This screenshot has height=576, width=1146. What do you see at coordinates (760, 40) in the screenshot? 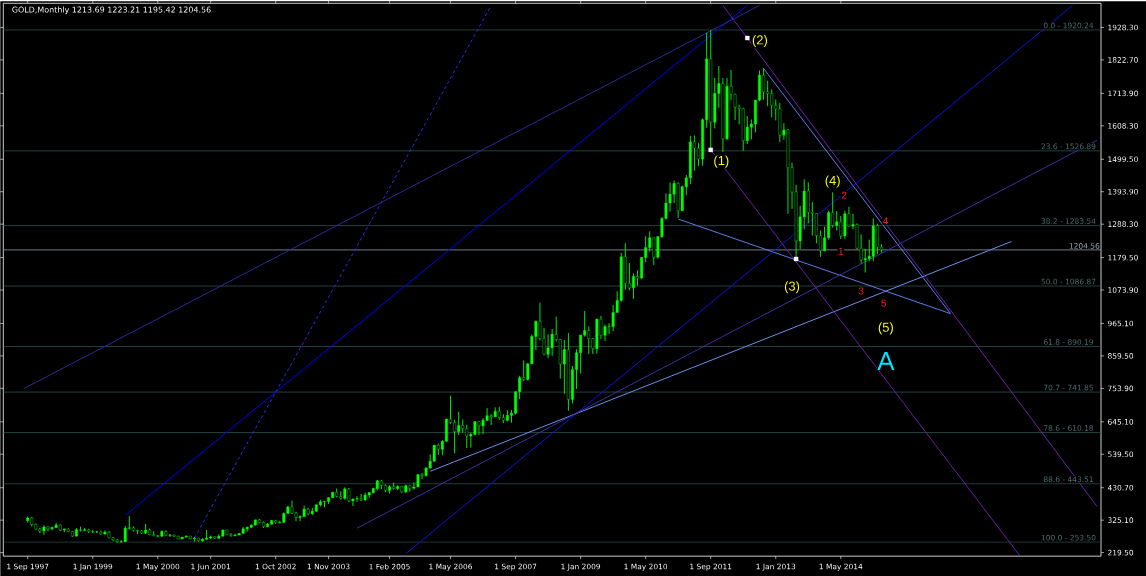
I see `annotation: (2)` at bounding box center [760, 40].